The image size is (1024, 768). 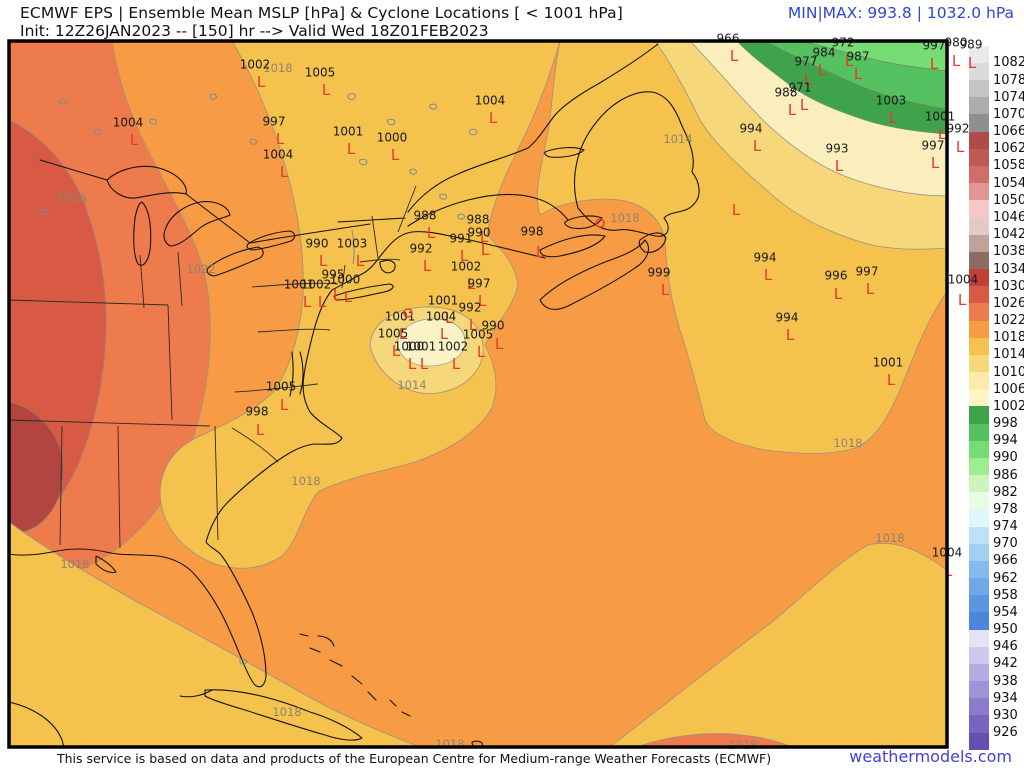 I want to click on colorbar-tick-label: 1074, so click(x=1008, y=97).